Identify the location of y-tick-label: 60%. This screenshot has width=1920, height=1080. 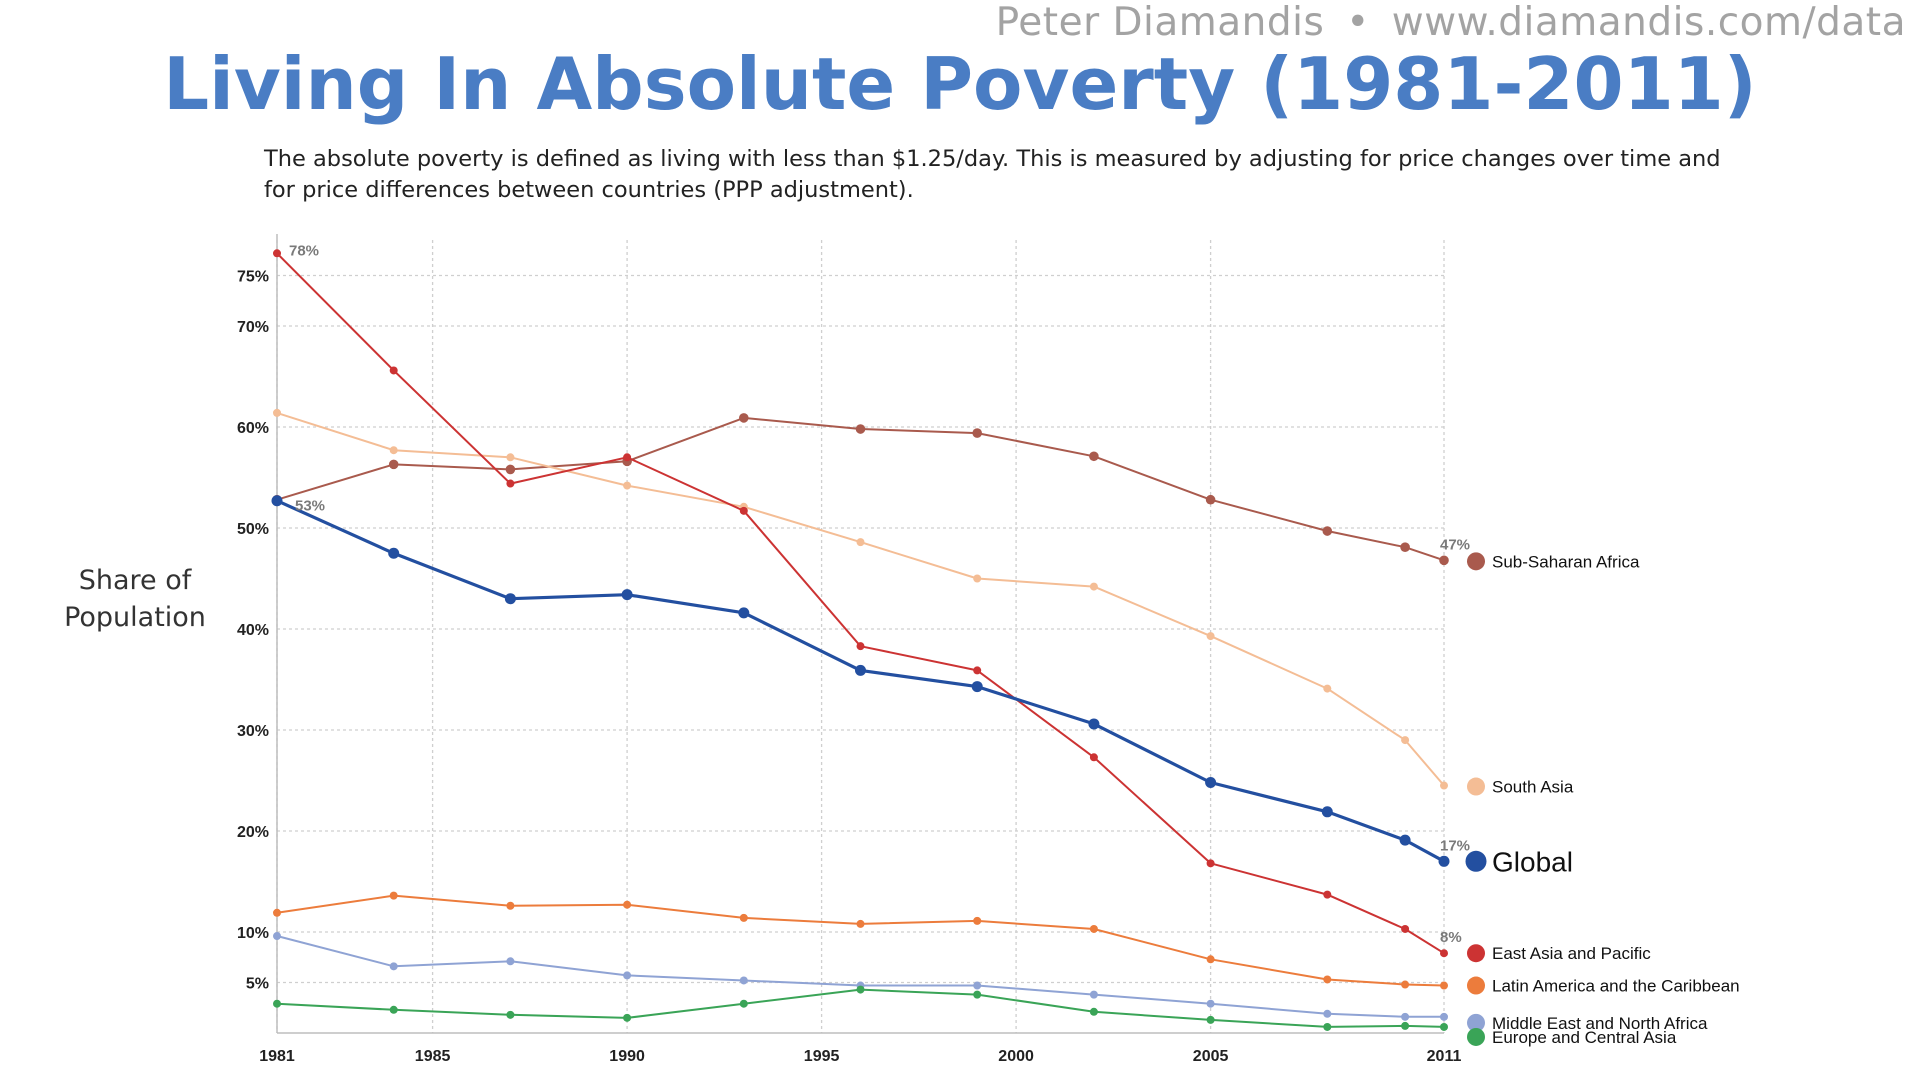
(253, 428).